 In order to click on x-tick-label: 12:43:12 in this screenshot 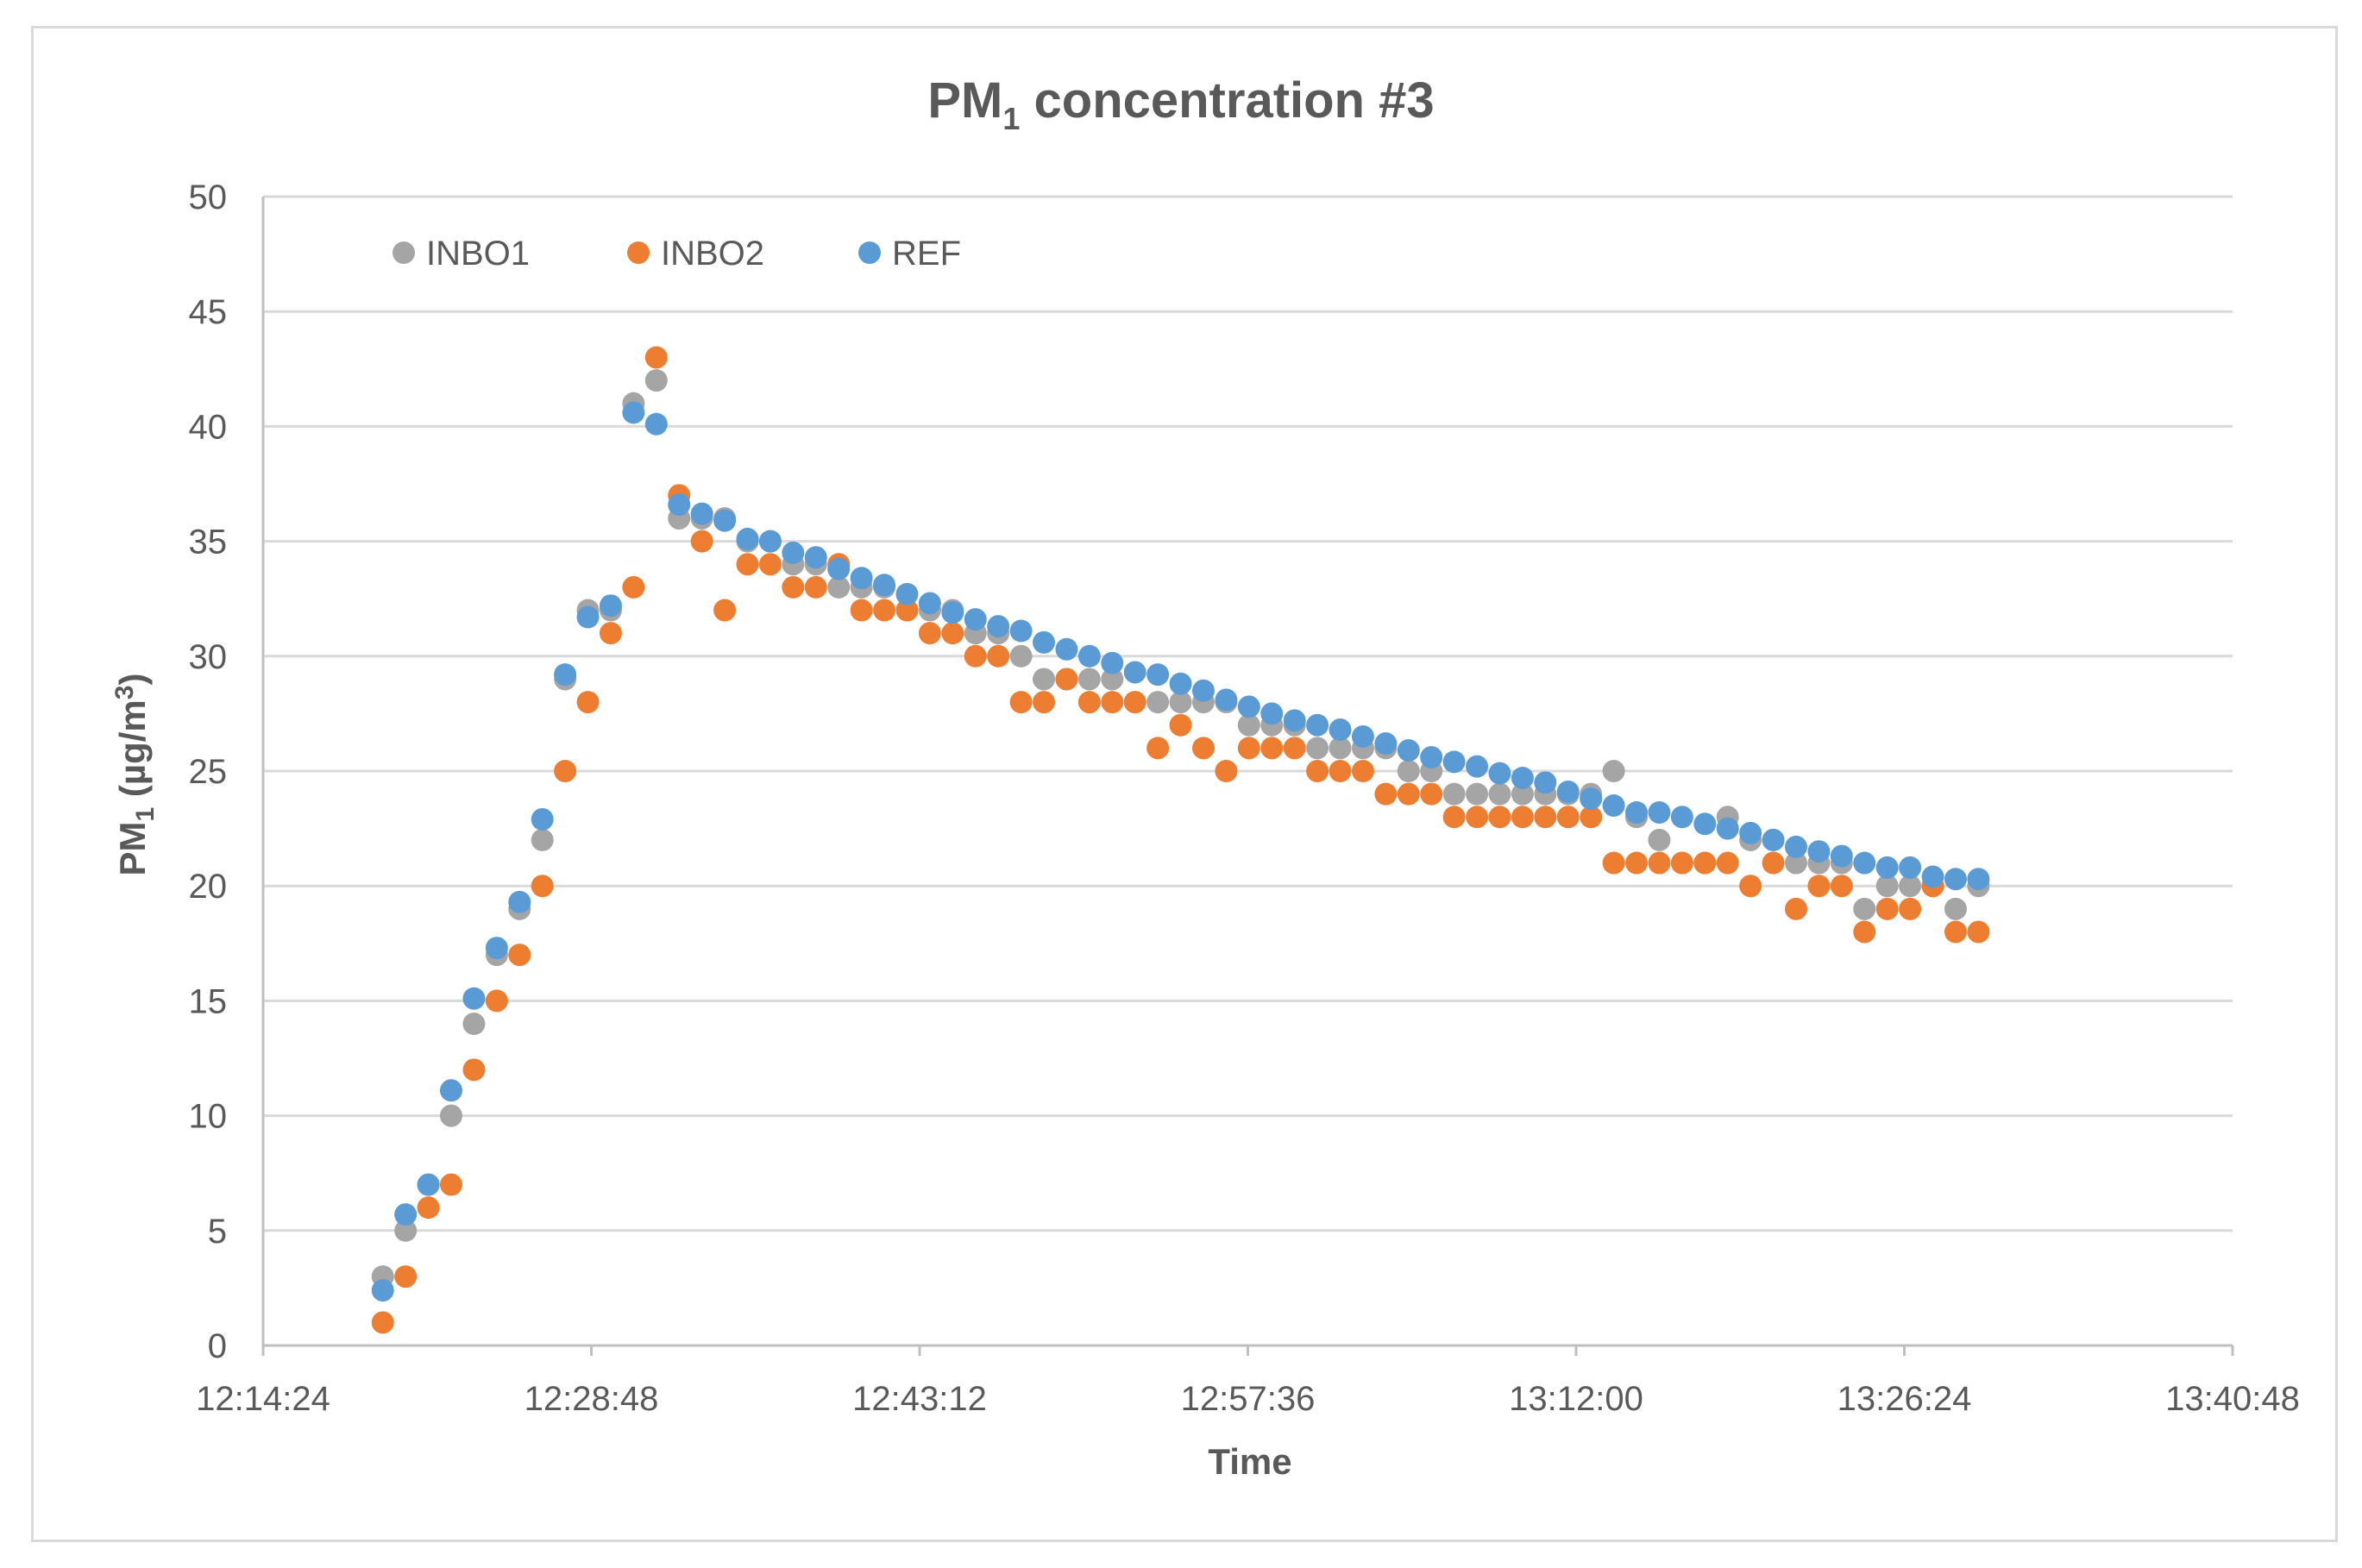, I will do `click(919, 1399)`.